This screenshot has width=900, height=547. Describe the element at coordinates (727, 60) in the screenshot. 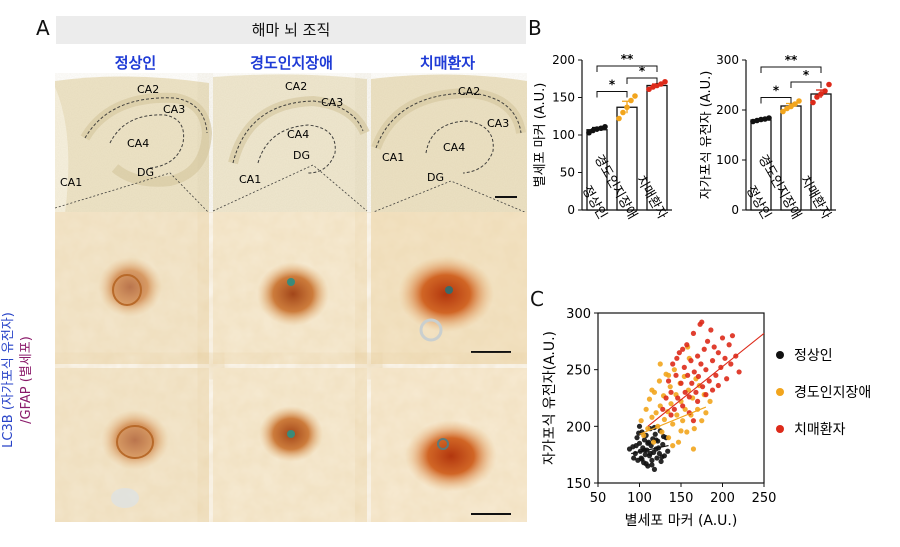

I see `y-tick-label: 300` at that location.